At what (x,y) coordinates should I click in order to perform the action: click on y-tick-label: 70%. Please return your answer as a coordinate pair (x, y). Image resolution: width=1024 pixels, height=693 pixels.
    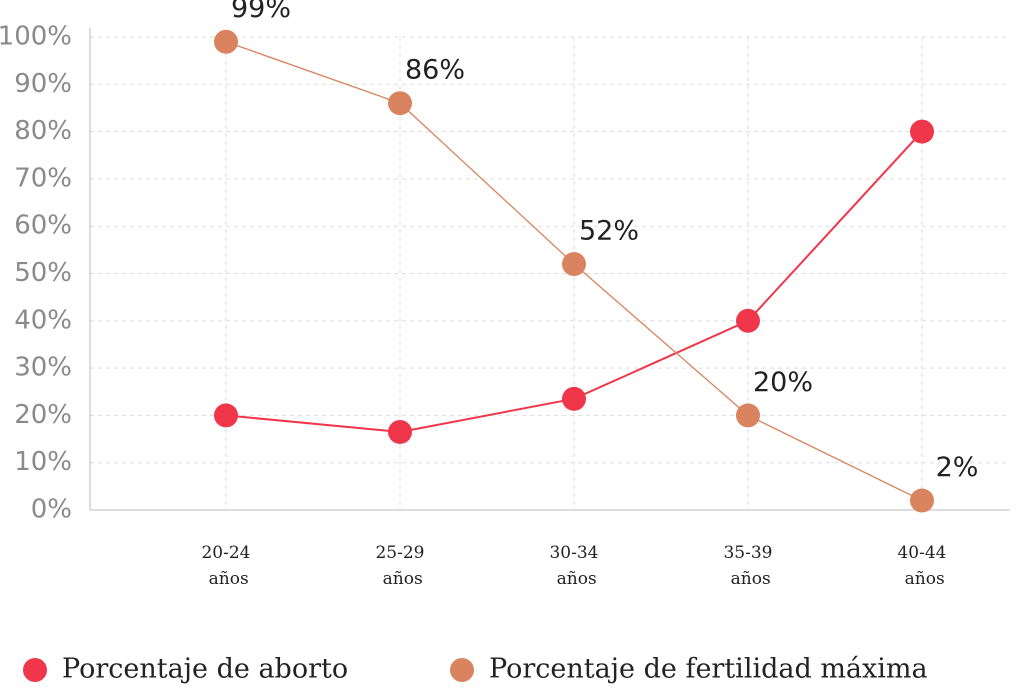
    Looking at the image, I should click on (43, 178).